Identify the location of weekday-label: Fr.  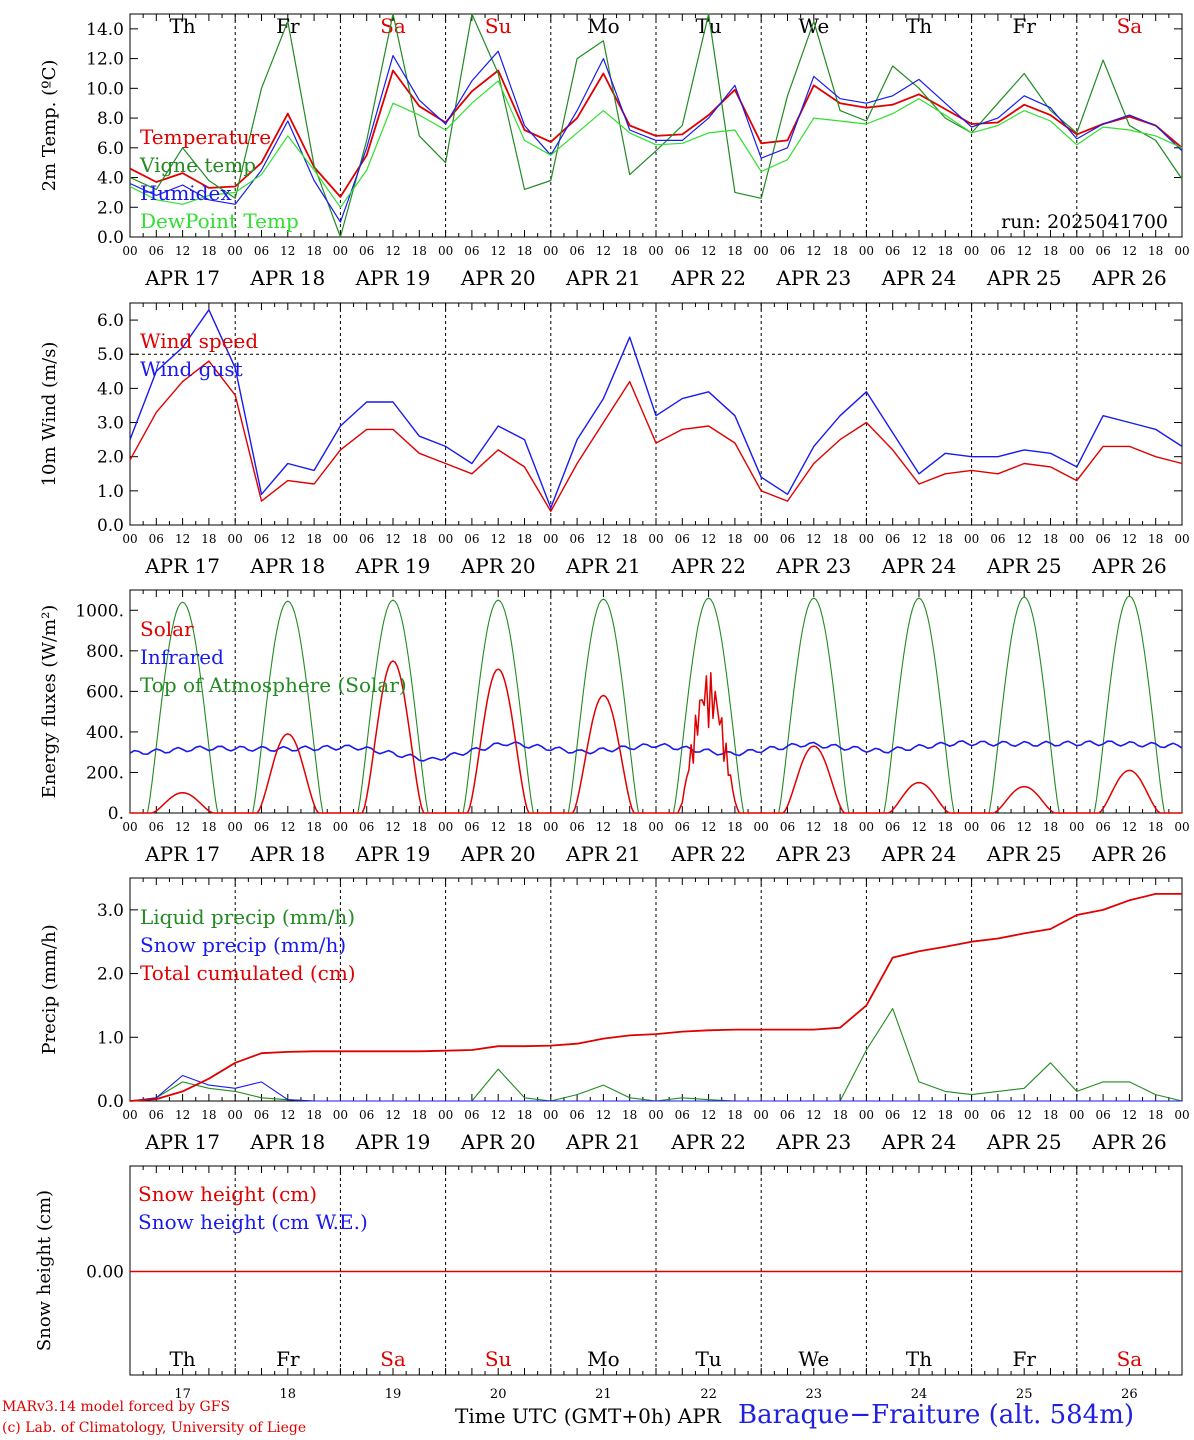
(288, 1359).